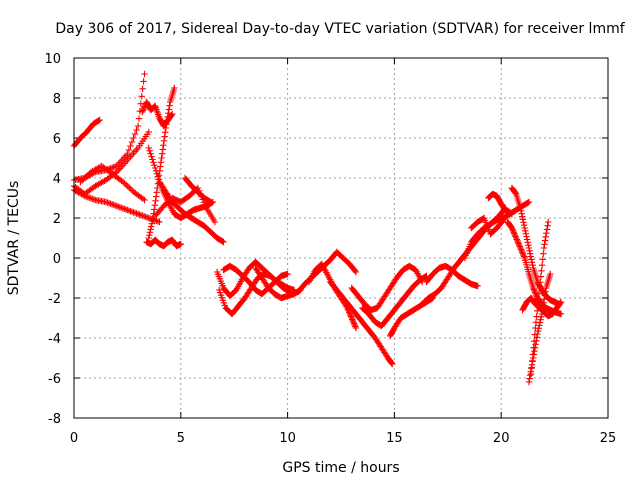 The height and width of the screenshot is (480, 640). What do you see at coordinates (54, 339) in the screenshot?
I see `y-tick-label: -4` at bounding box center [54, 339].